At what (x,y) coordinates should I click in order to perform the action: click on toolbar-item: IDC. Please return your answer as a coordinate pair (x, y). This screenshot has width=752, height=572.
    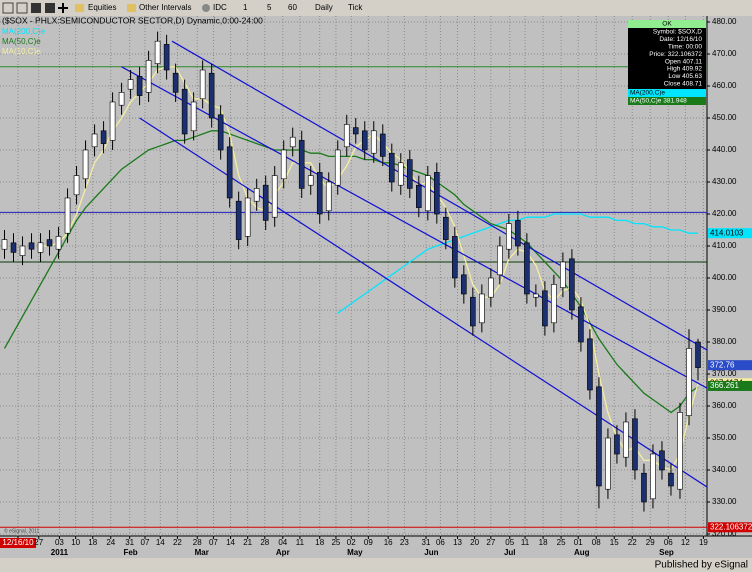
    Looking at the image, I should click on (220, 7).